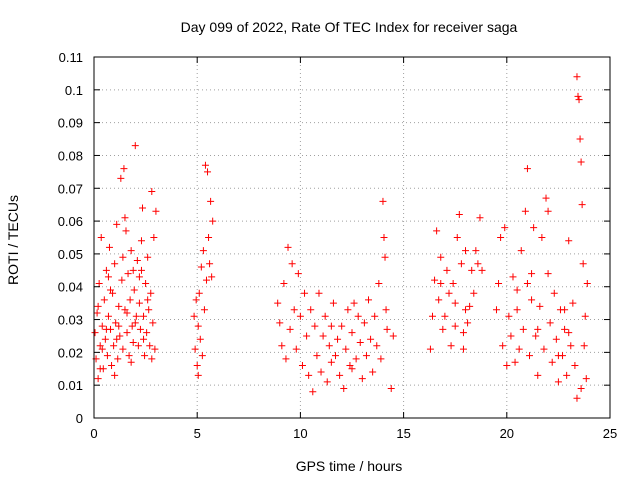  Describe the element at coordinates (70, 287) in the screenshot. I see `y-tick-label: 0.04` at that location.